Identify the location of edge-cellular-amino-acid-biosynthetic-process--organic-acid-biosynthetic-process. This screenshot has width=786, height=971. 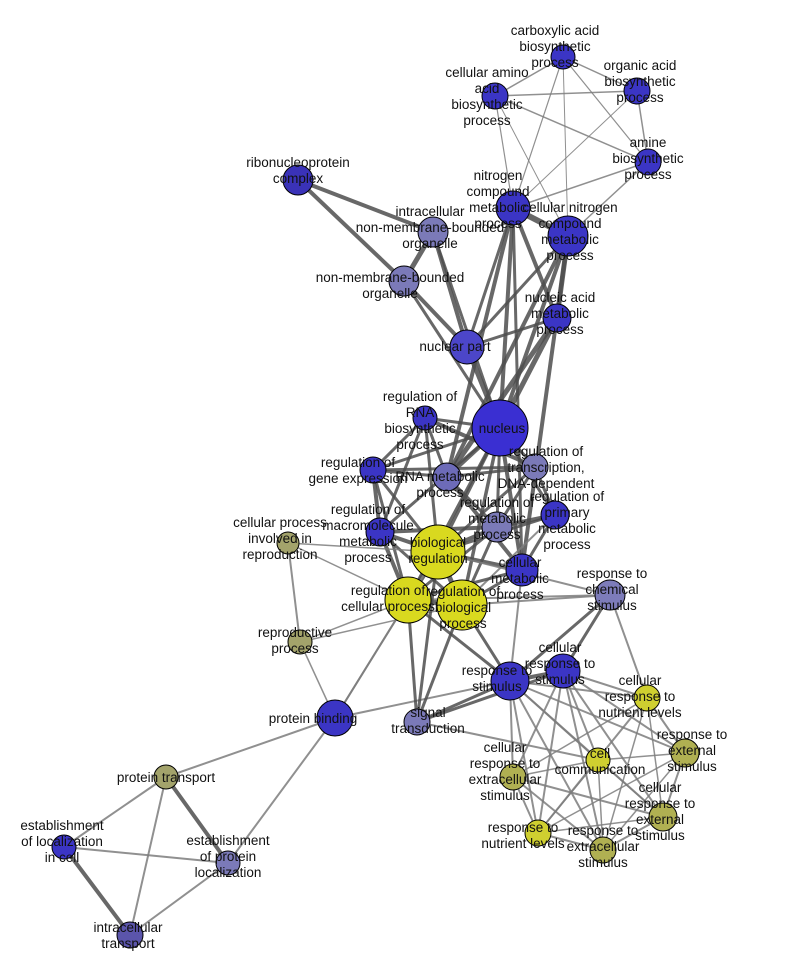
(566, 93).